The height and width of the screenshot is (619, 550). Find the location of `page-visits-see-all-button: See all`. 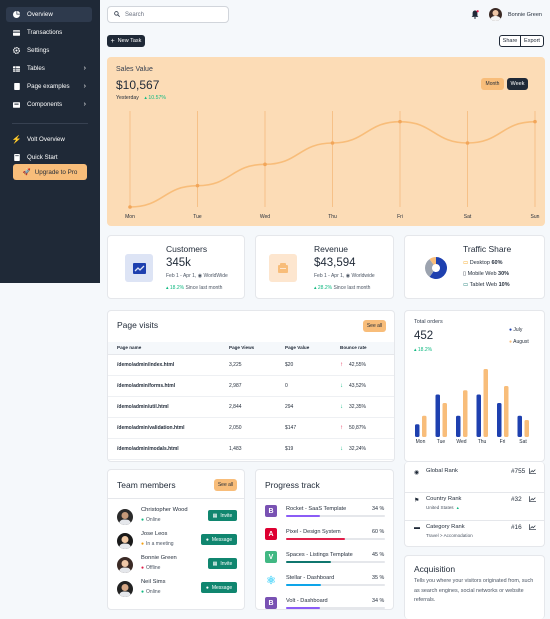

page-visits-see-all-button: See all is located at coordinates (374, 326).